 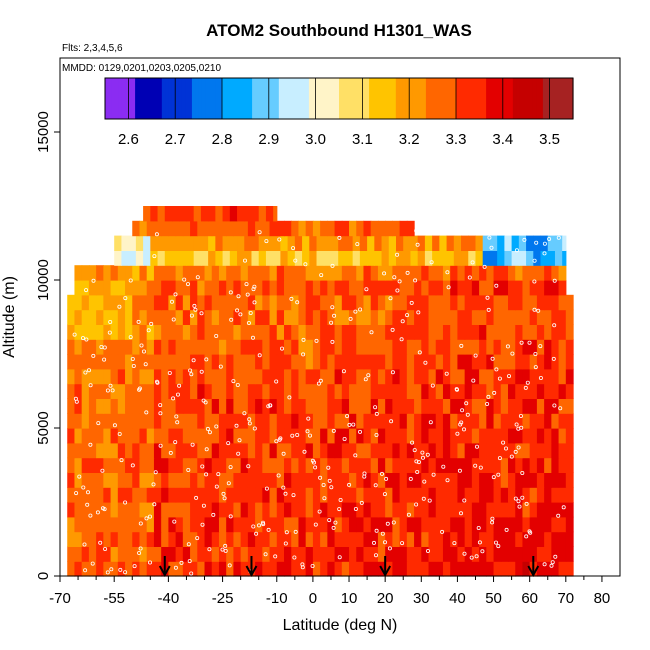 I want to click on y-tick-label: 0, so click(x=43, y=576).